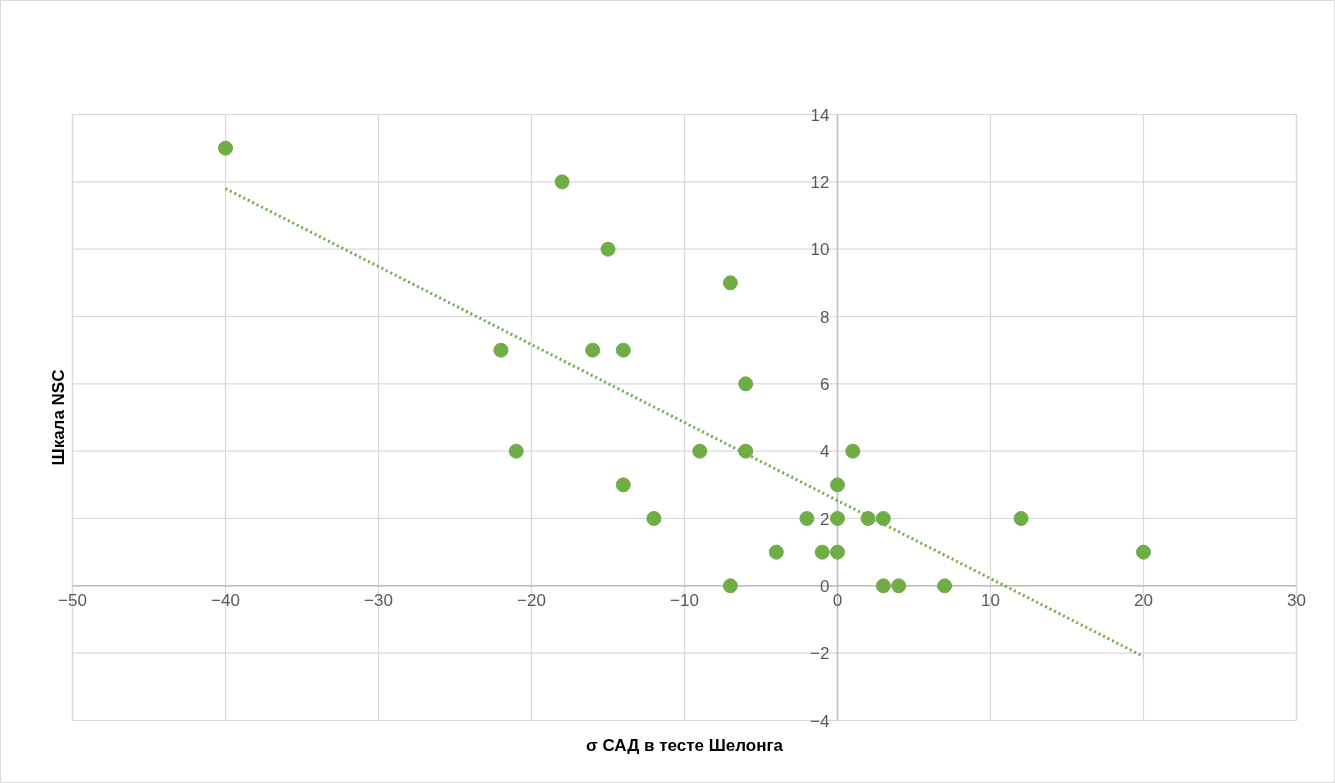  Describe the element at coordinates (820, 654) in the screenshot. I see `y-tick-label: −2` at that location.